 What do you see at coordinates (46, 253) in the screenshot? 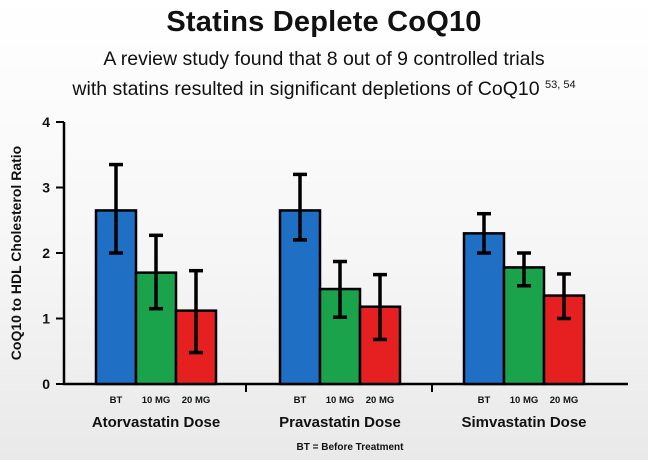
I see `y-tick-label: 2` at bounding box center [46, 253].